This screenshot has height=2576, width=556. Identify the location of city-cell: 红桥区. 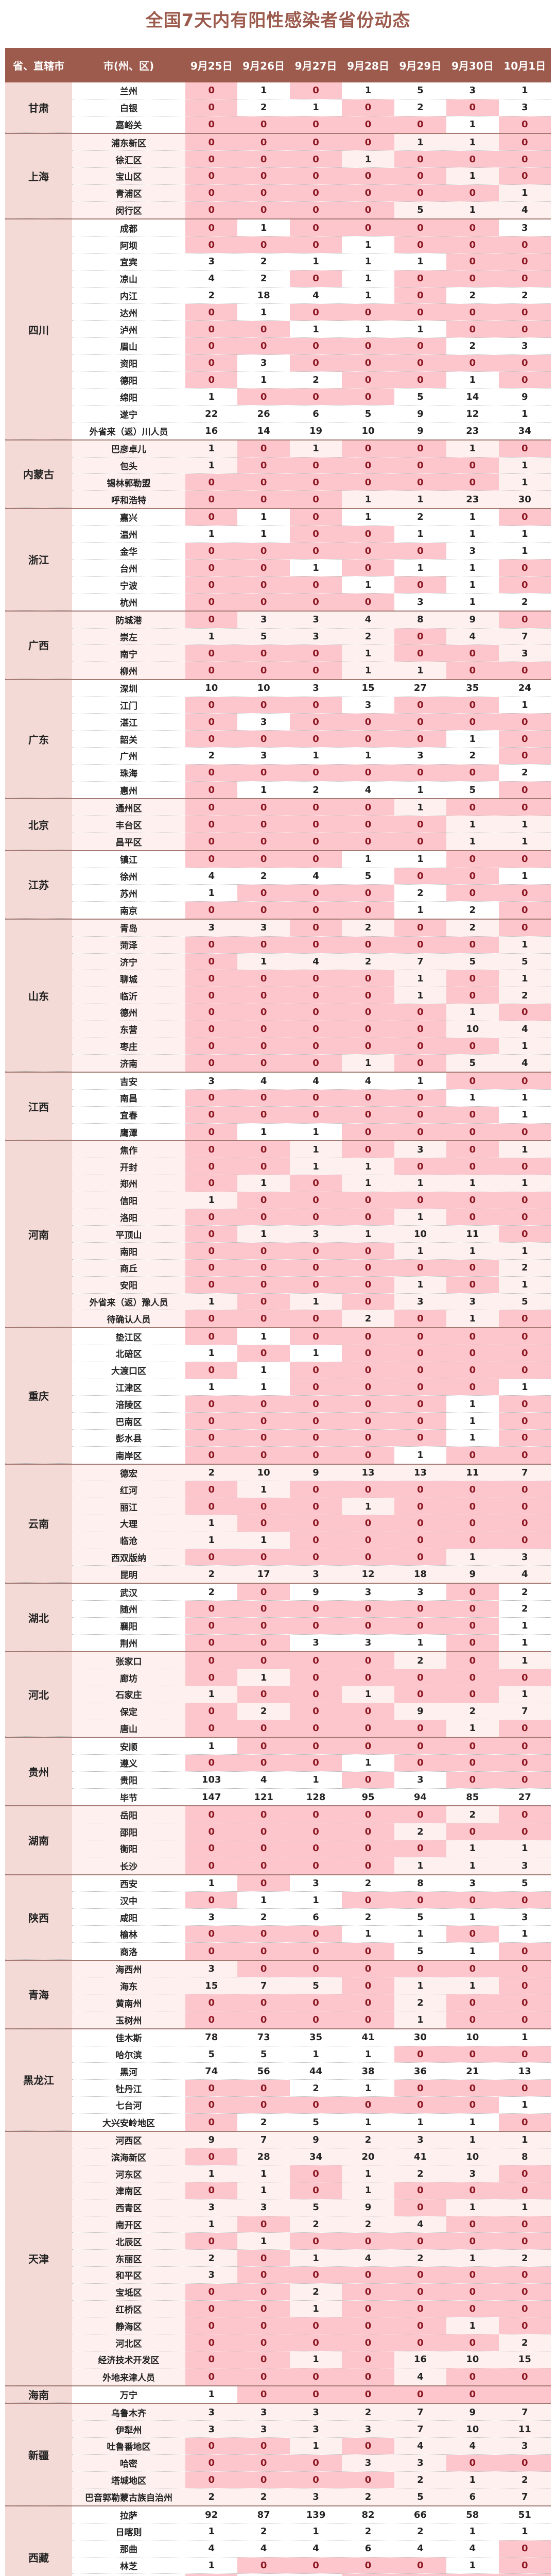
(128, 2309).